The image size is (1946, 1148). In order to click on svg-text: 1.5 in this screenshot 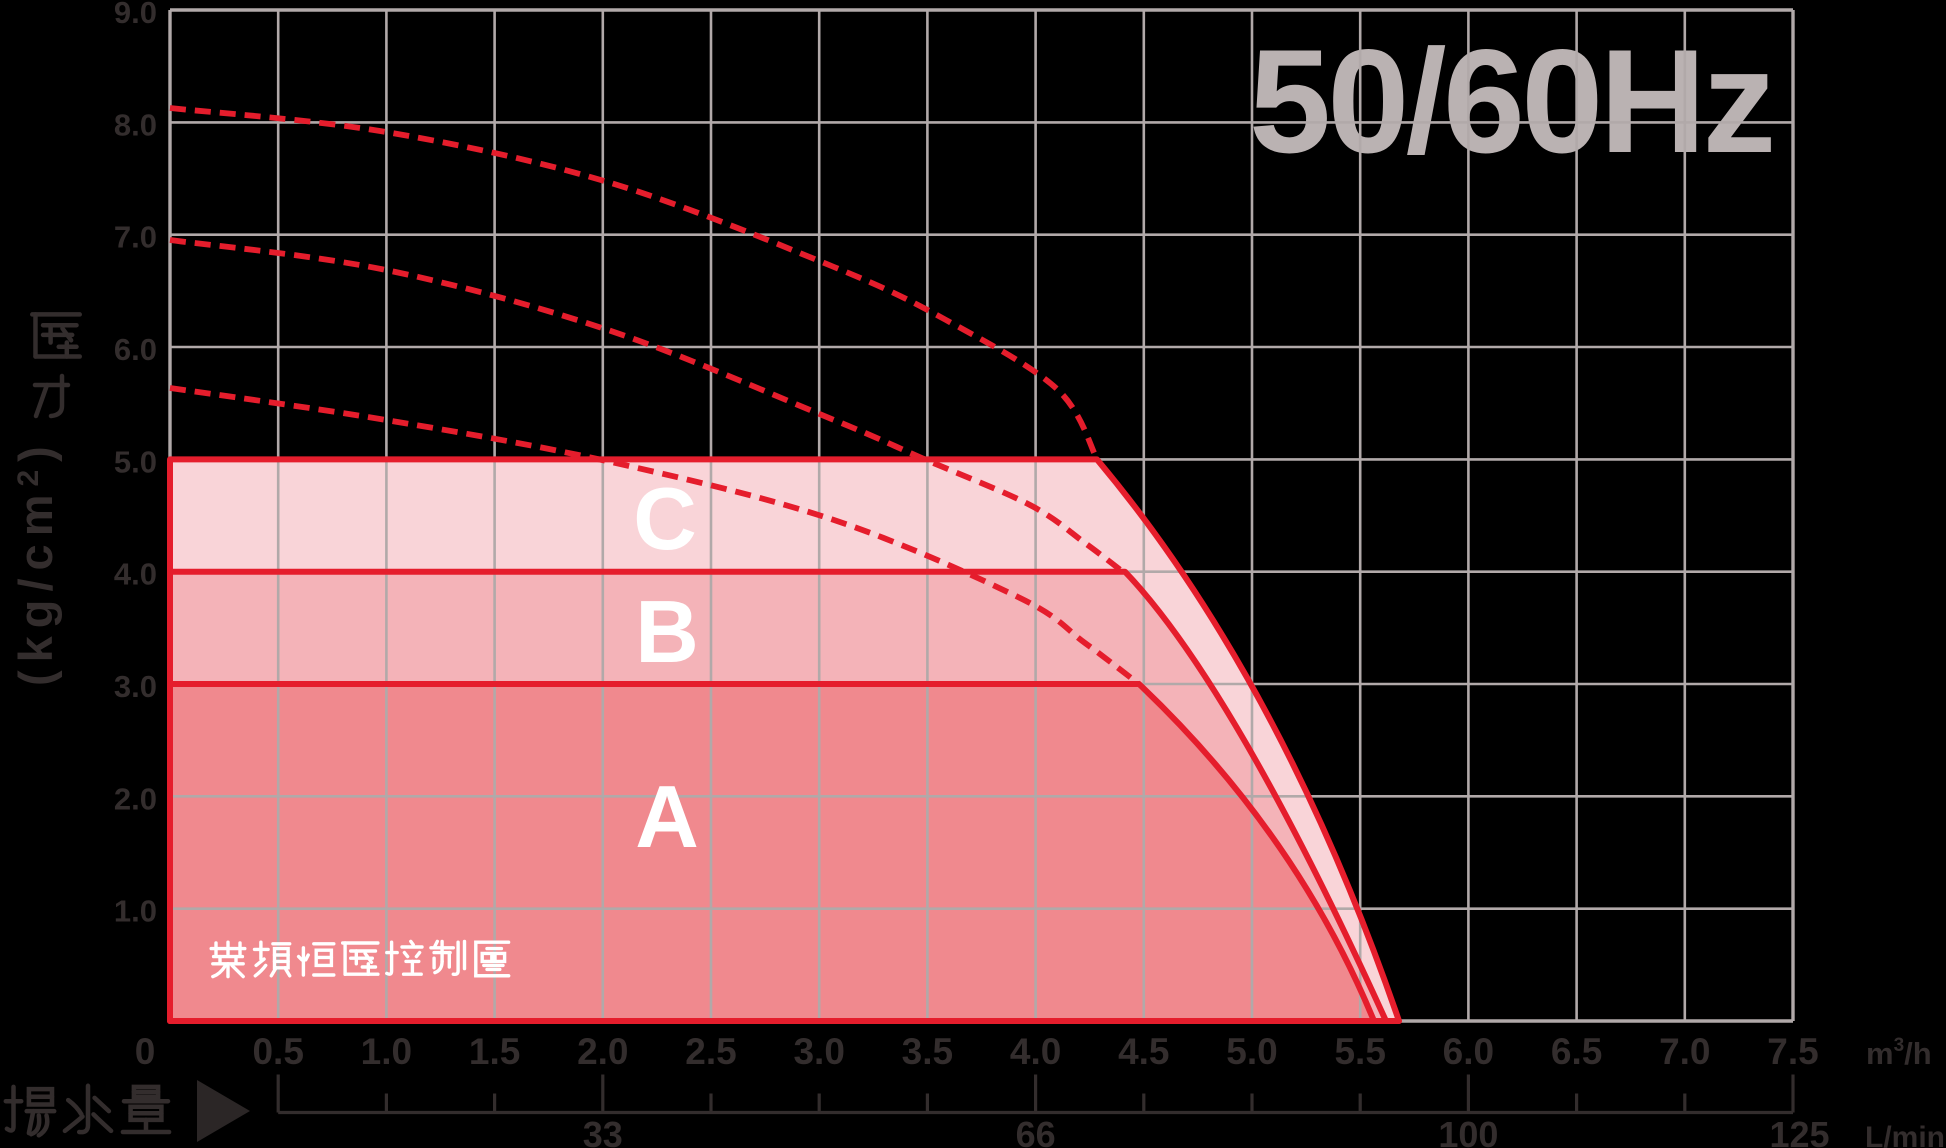, I will do `click(494, 1051)`.